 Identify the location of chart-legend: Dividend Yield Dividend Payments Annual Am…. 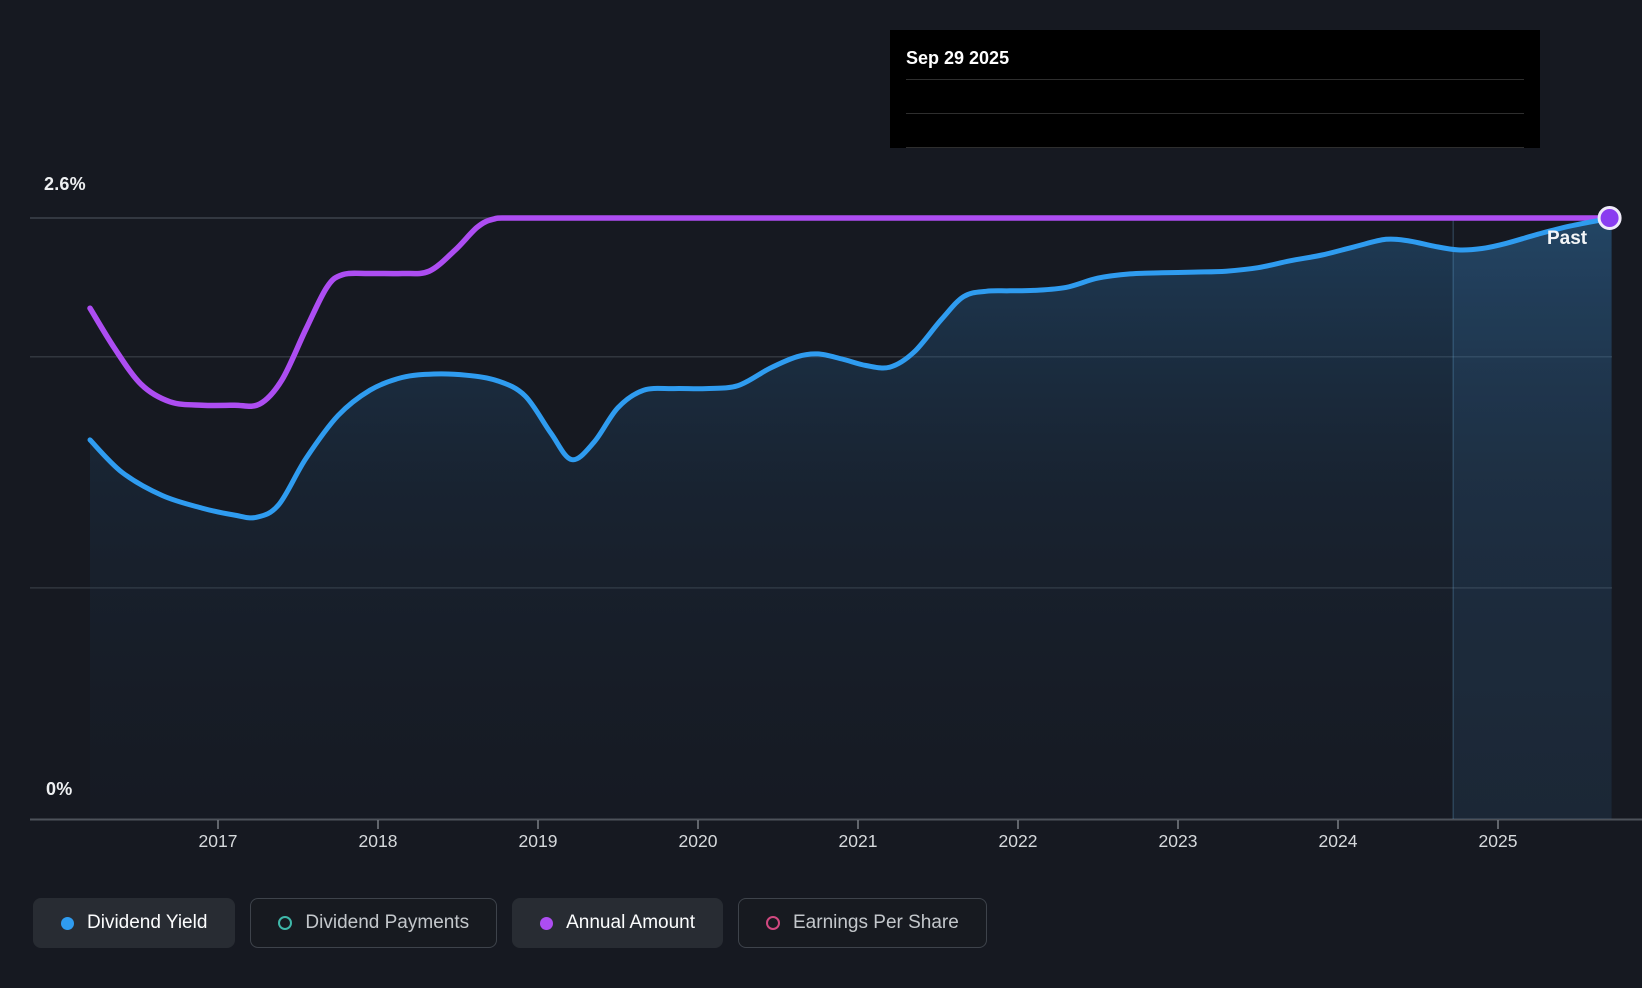
(510, 923).